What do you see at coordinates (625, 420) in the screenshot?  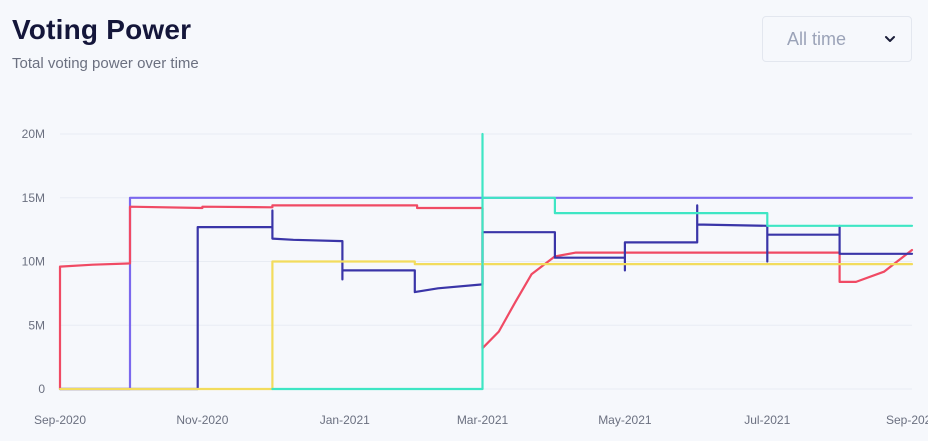 I see `x-tick-label: May-2021` at bounding box center [625, 420].